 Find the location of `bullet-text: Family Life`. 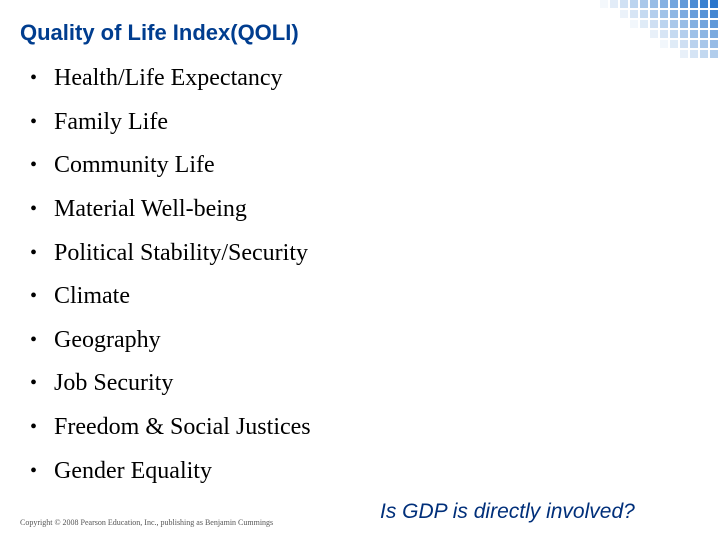

bullet-text: Family Life is located at coordinates (111, 121).